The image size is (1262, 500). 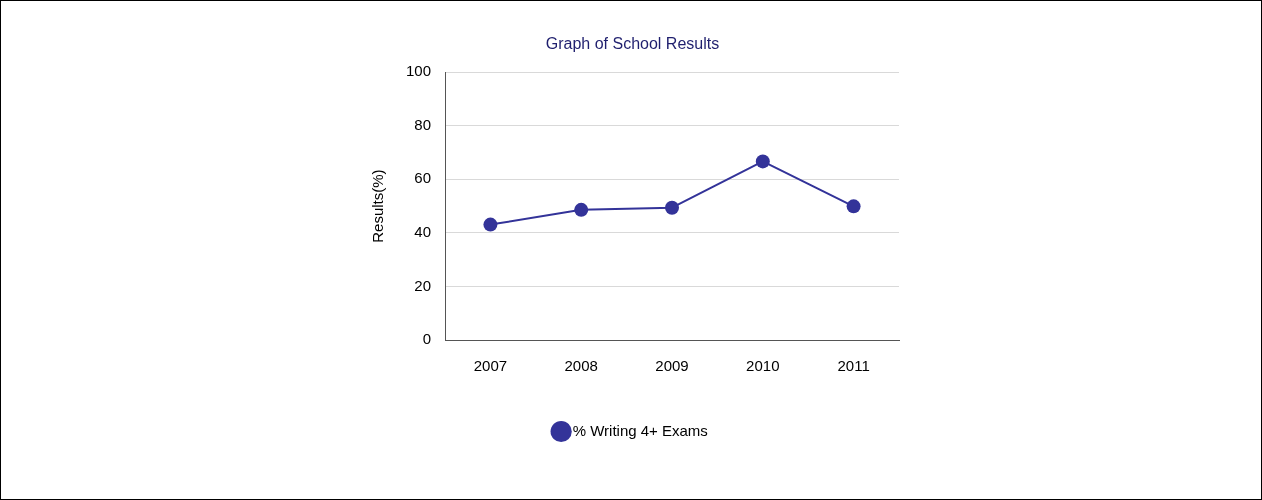 What do you see at coordinates (632, 44) in the screenshot?
I see `chart-title: Graph of School Results` at bounding box center [632, 44].